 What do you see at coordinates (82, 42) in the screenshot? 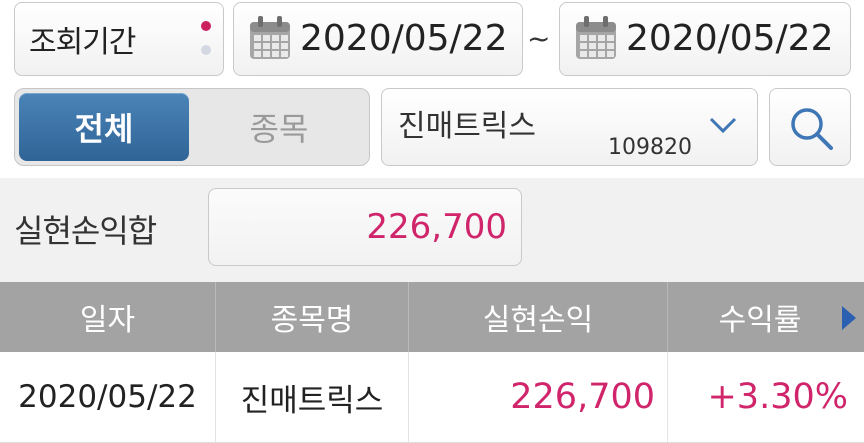
I see `period-label: 조회기간` at bounding box center [82, 42].